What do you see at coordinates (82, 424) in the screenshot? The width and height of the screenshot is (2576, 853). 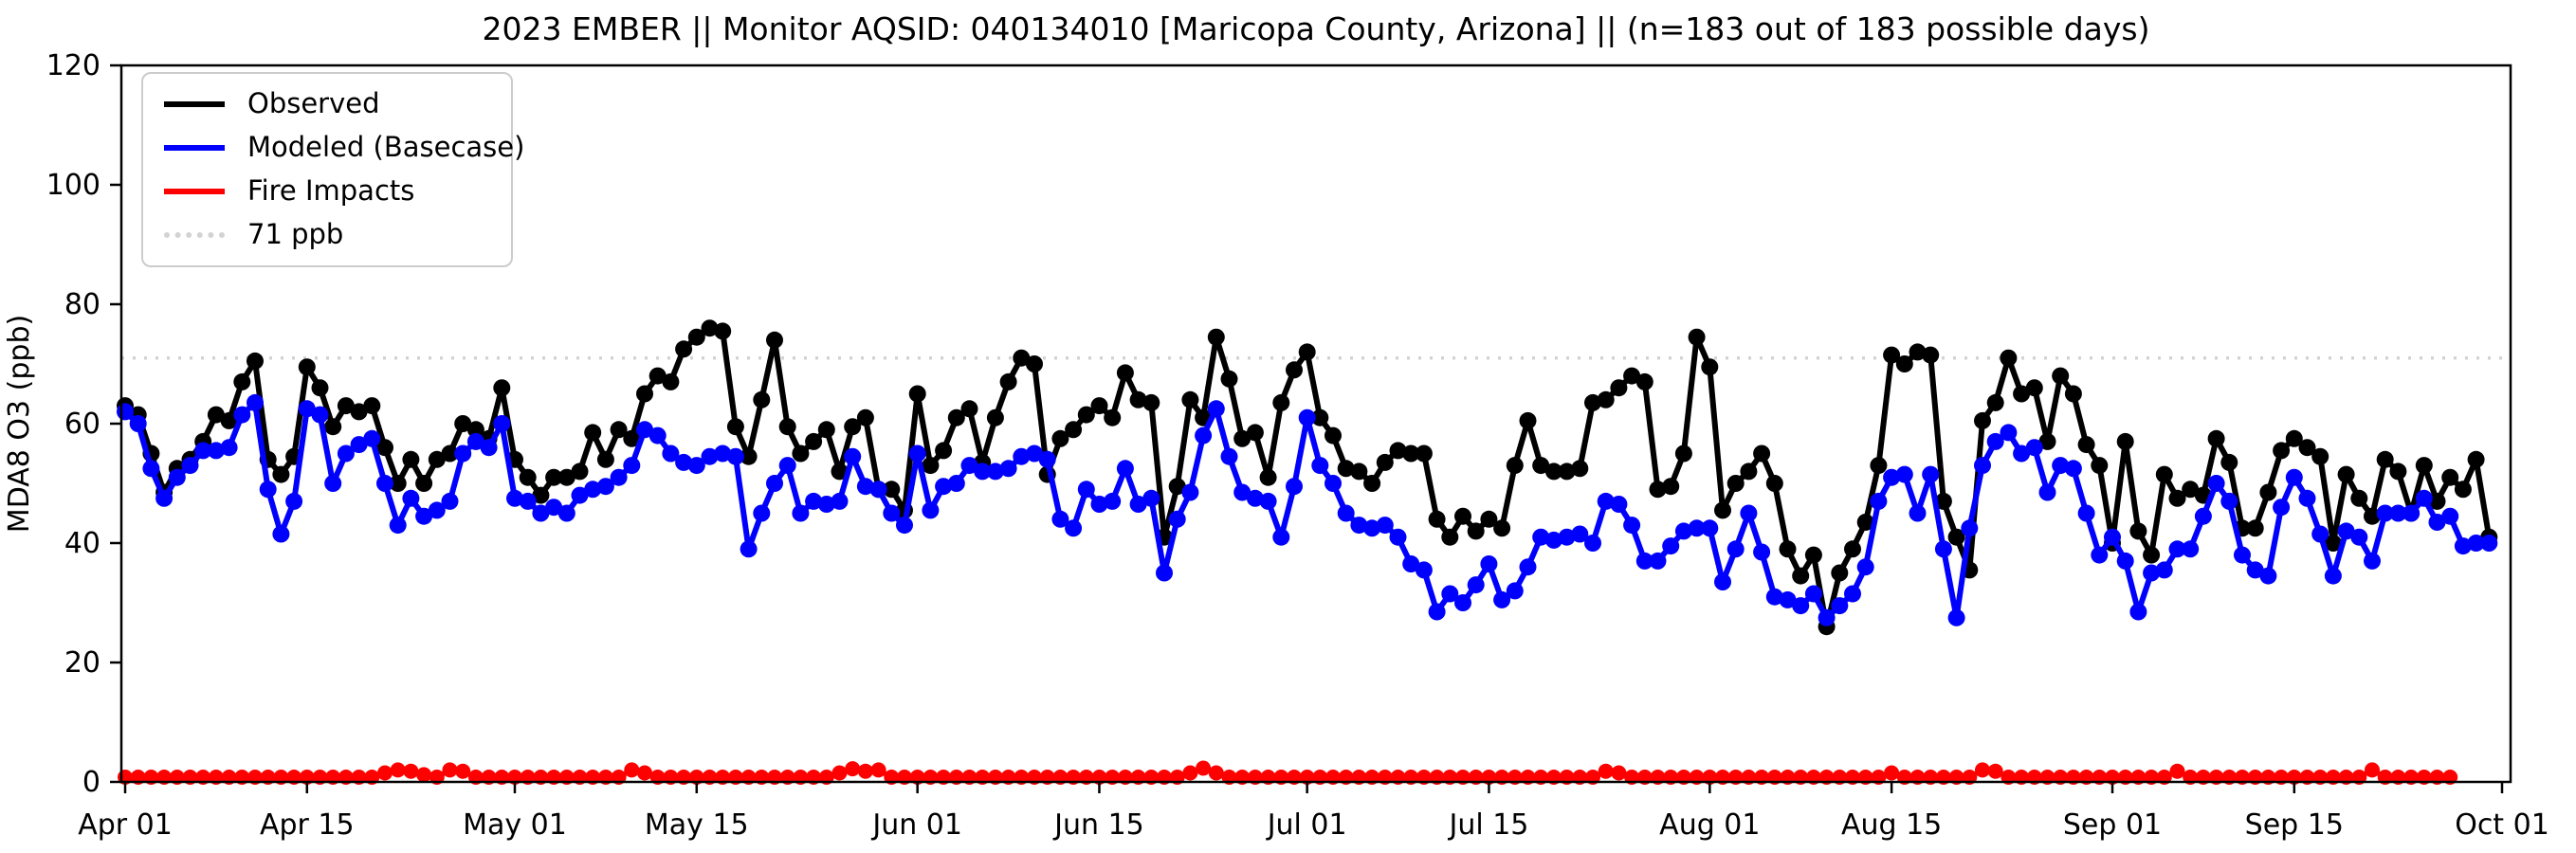 I see `y-tick-label: 60` at bounding box center [82, 424].